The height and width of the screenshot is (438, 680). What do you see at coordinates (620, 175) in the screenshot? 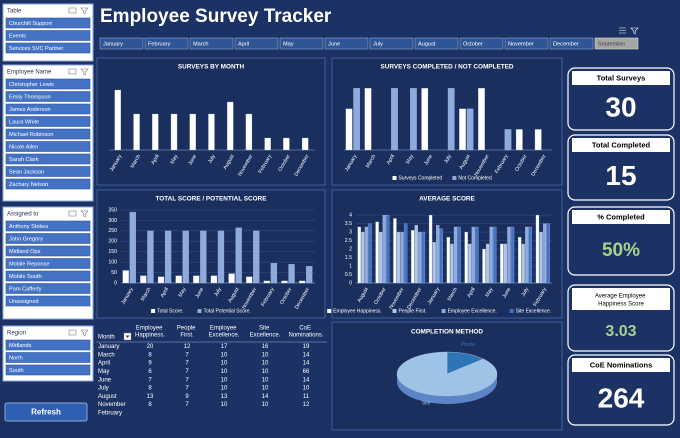
I see `kpi-value: 15` at bounding box center [620, 175].